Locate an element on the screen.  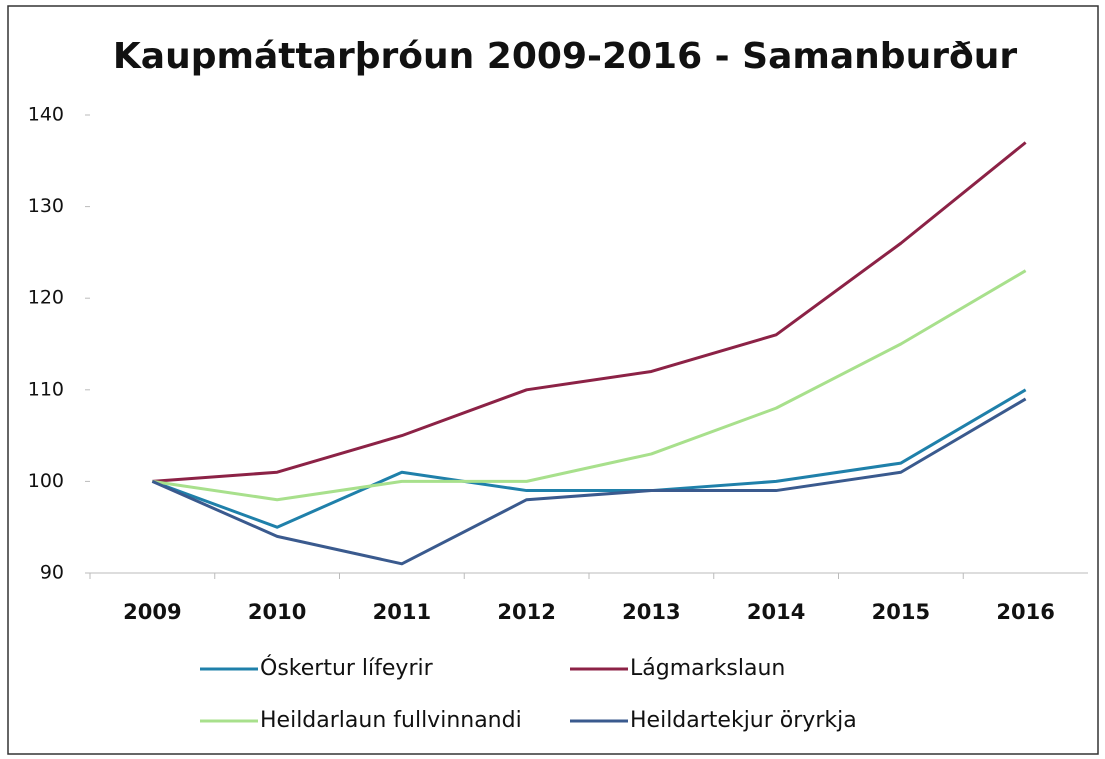
legend-label: Lágmarkslaun is located at coordinates (707, 668).